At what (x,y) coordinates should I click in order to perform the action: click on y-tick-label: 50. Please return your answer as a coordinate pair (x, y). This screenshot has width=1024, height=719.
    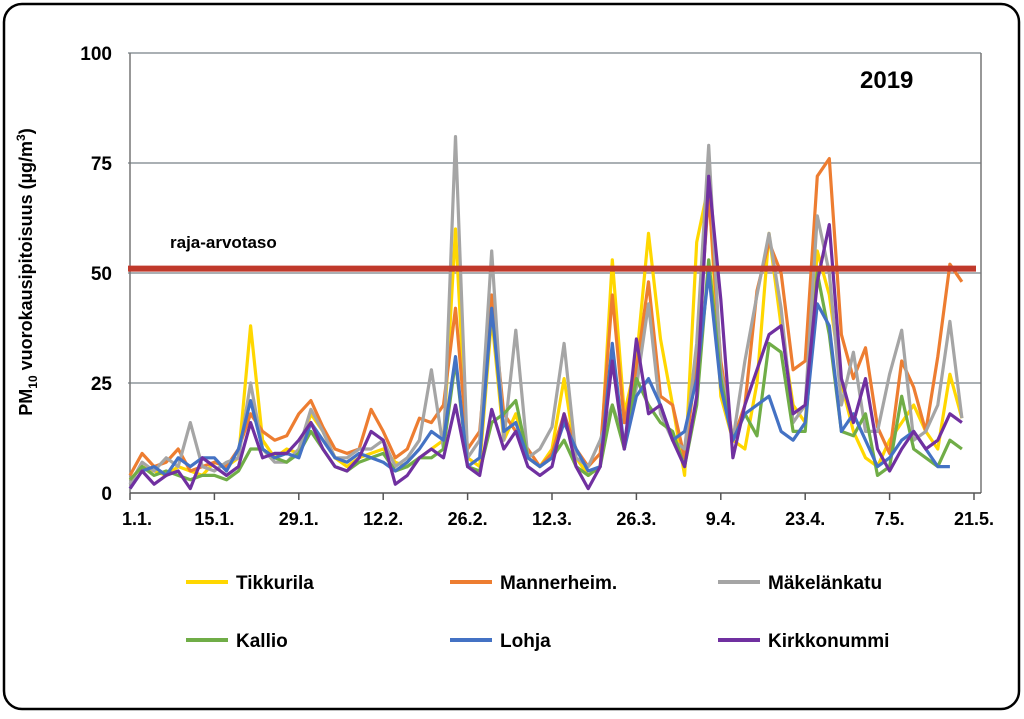
    Looking at the image, I should click on (101, 274).